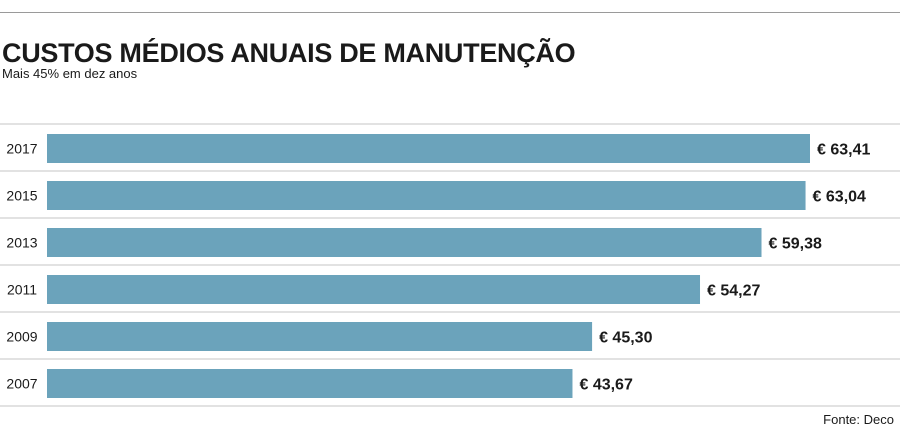 The height and width of the screenshot is (430, 900). I want to click on value-label-2009: € 45,30, so click(625, 338).